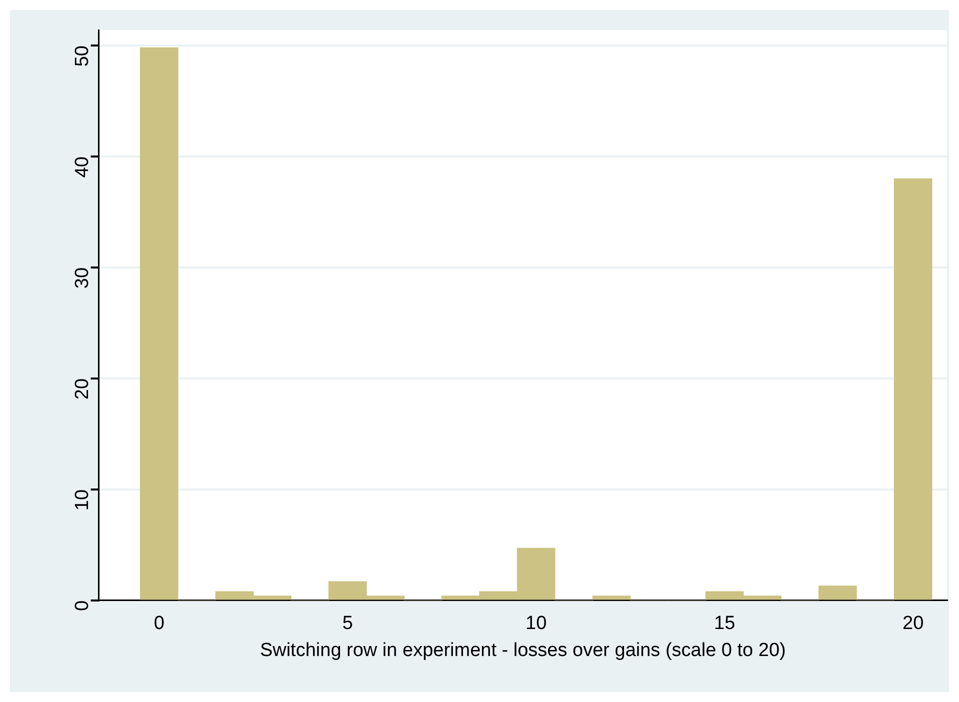 The width and height of the screenshot is (959, 702). Describe the element at coordinates (913, 623) in the screenshot. I see `x-tick-label: 20` at that location.